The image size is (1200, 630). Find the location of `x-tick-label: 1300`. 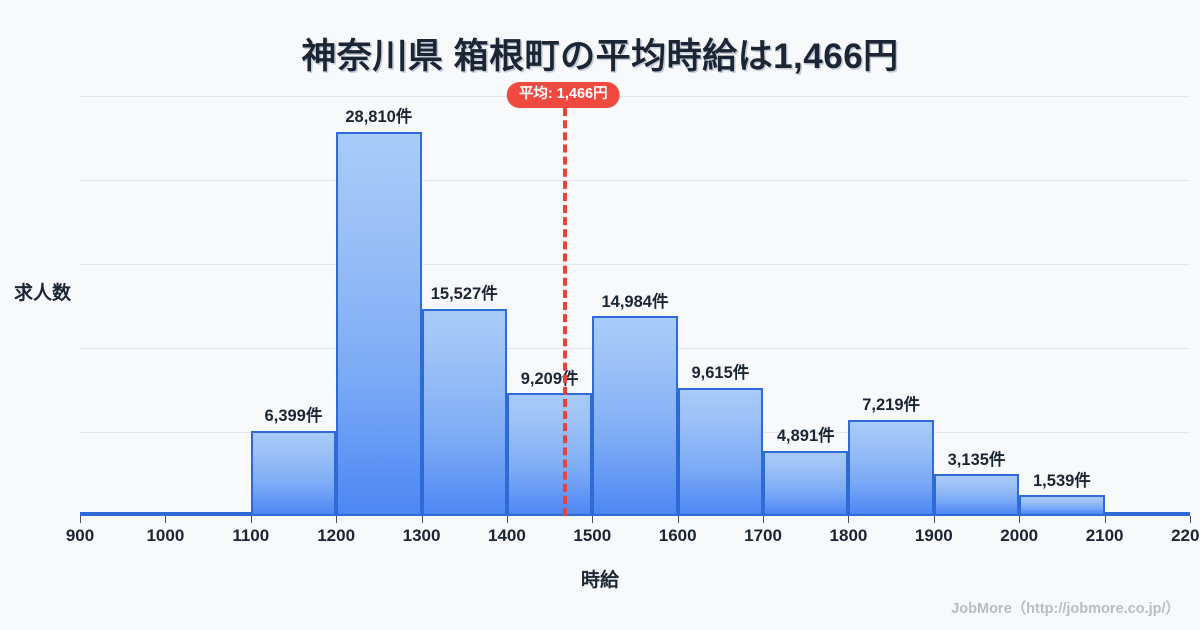

x-tick-label: 1300 is located at coordinates (421, 535).